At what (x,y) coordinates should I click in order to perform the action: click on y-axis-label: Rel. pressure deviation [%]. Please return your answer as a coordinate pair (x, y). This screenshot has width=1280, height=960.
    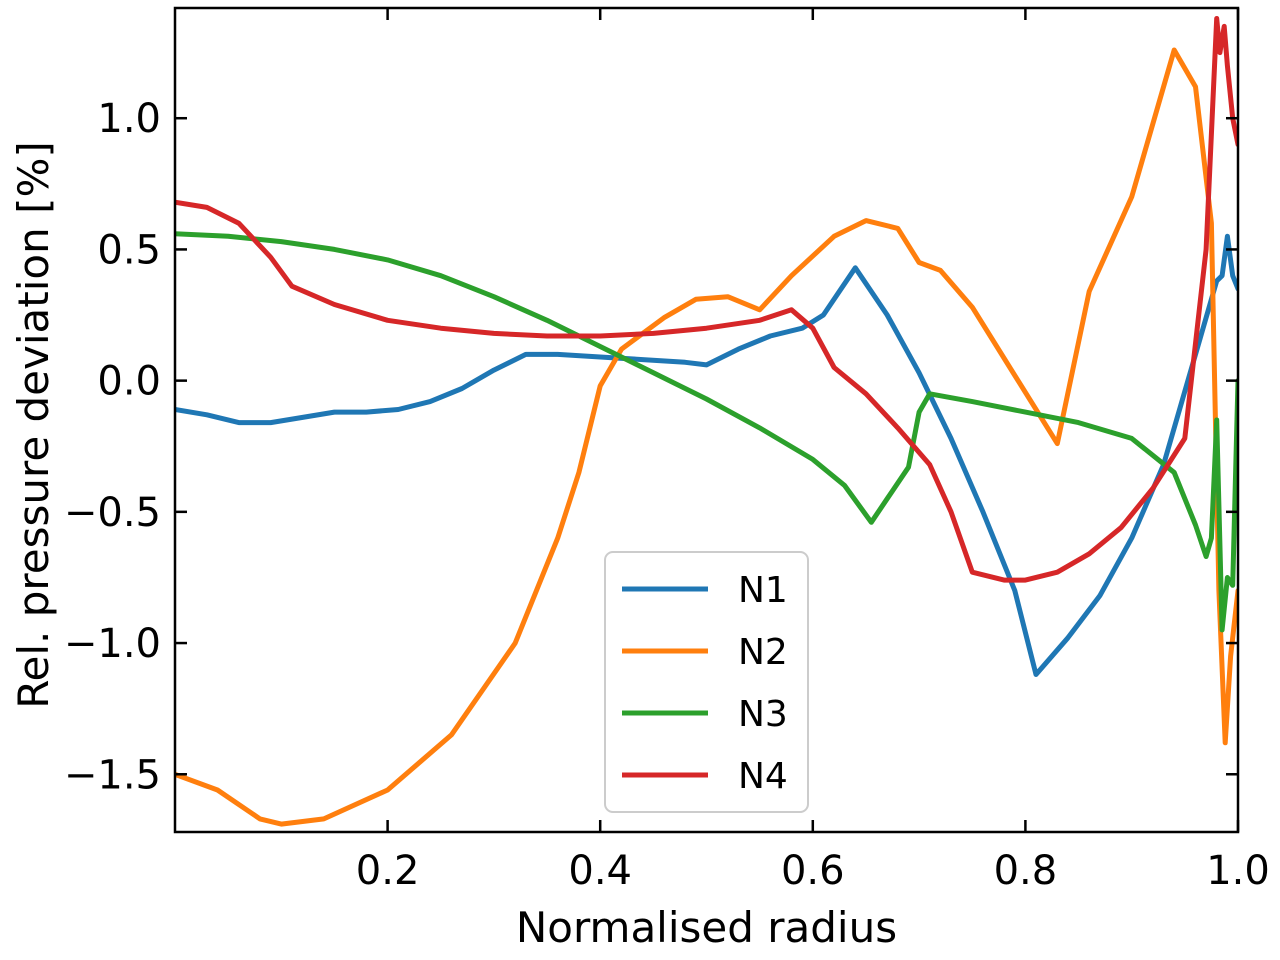
    Looking at the image, I should click on (33, 425).